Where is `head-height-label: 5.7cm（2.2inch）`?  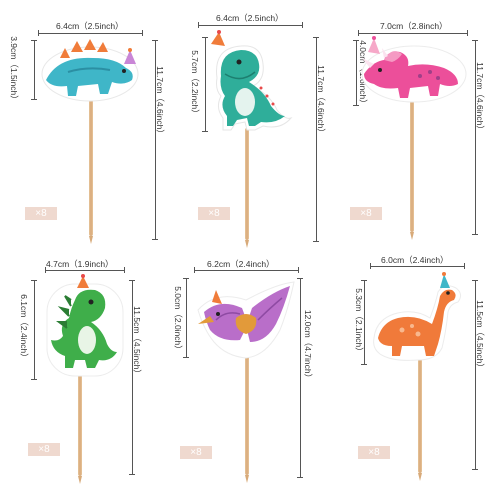
head-height-label: 5.7cm（2.2inch） is located at coordinates (195, 84).